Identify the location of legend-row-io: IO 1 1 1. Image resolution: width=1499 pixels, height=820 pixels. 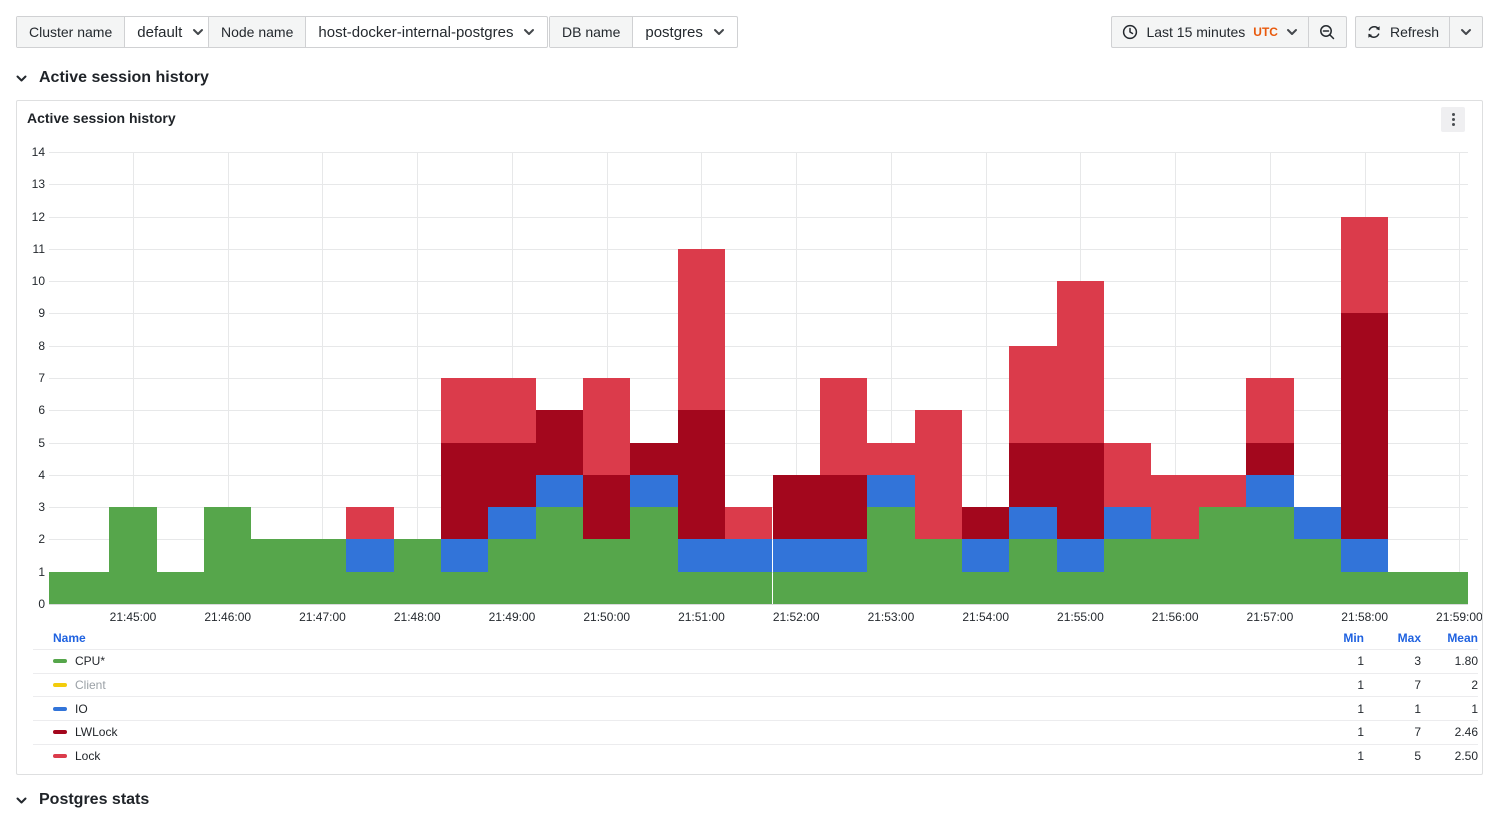
(755, 708).